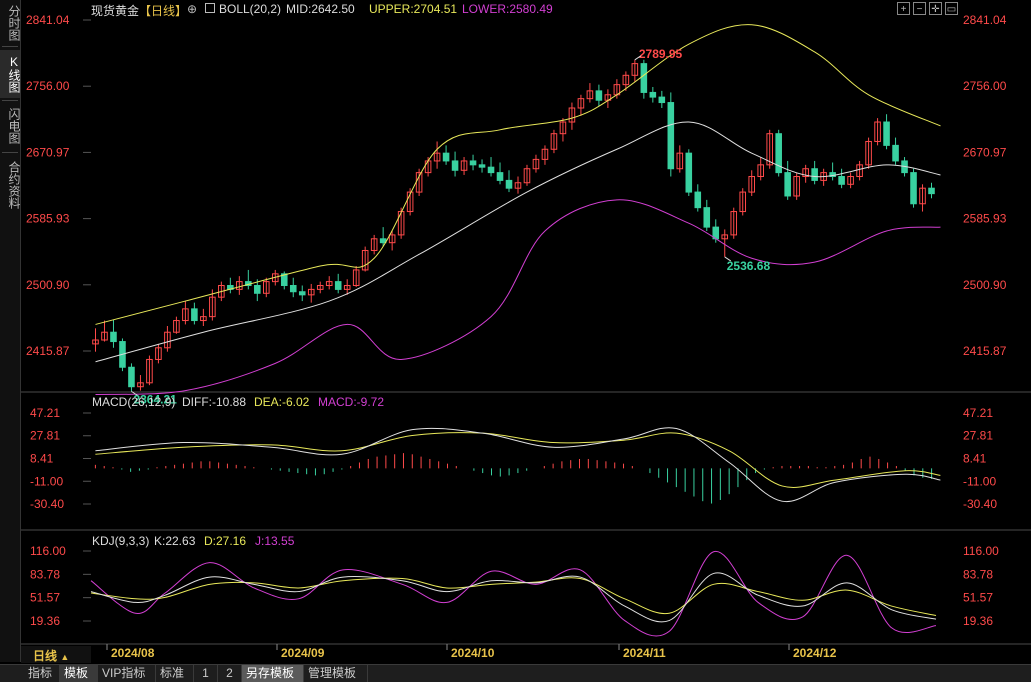 The height and width of the screenshot is (682, 1031). I want to click on high-annotation: 2789.95, so click(661, 54).